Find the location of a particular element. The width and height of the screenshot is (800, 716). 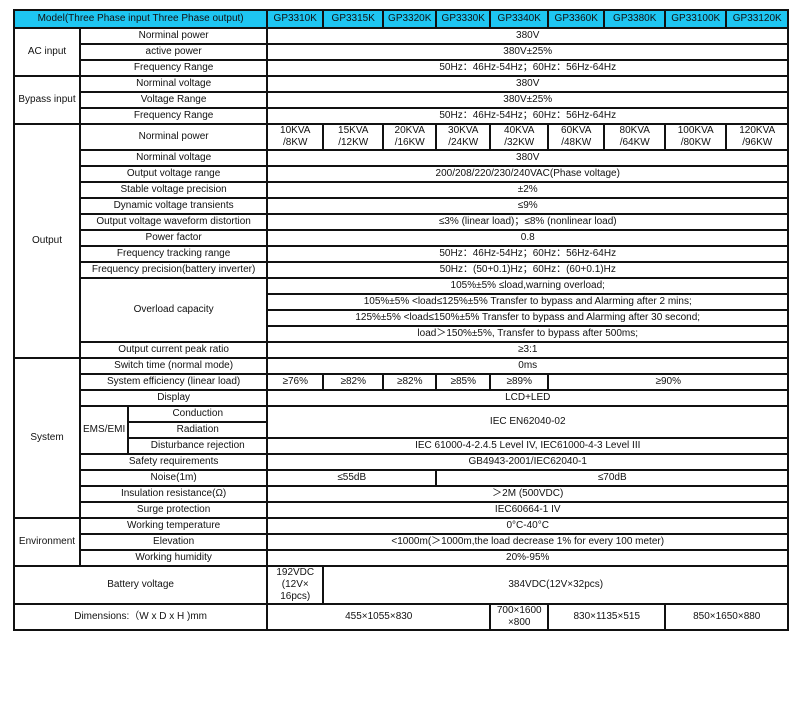

spec-label: Output voltage waveform distortion is located at coordinates (173, 222).